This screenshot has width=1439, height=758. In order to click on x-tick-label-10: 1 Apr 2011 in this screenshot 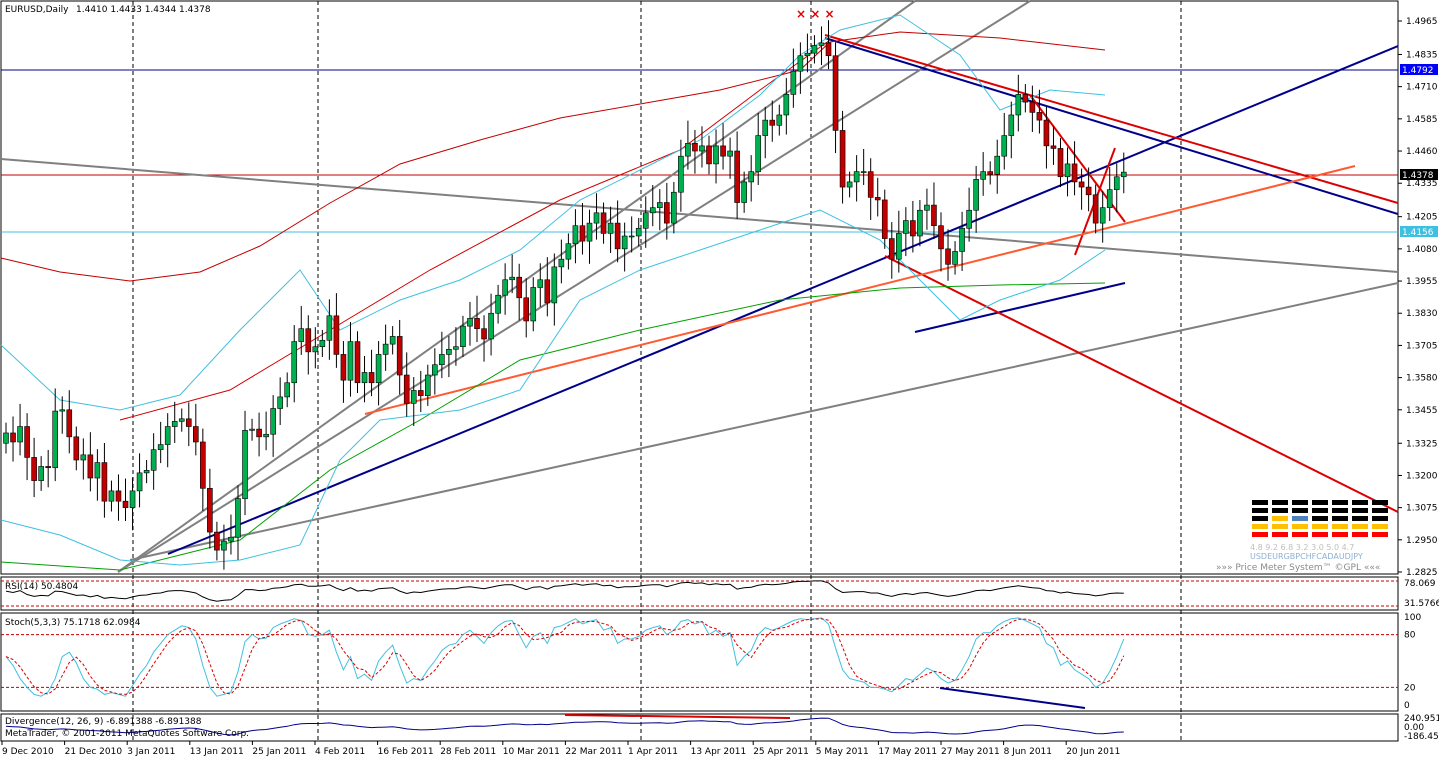, I will do `click(653, 752)`.